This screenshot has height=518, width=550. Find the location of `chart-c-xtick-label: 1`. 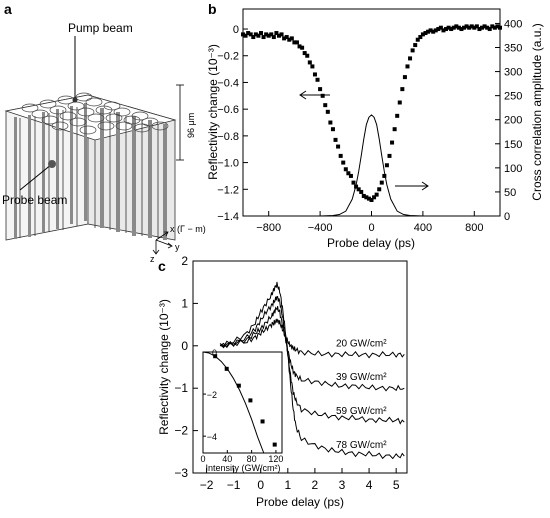

chart-c-xtick-label: 1 is located at coordinates (287, 485).